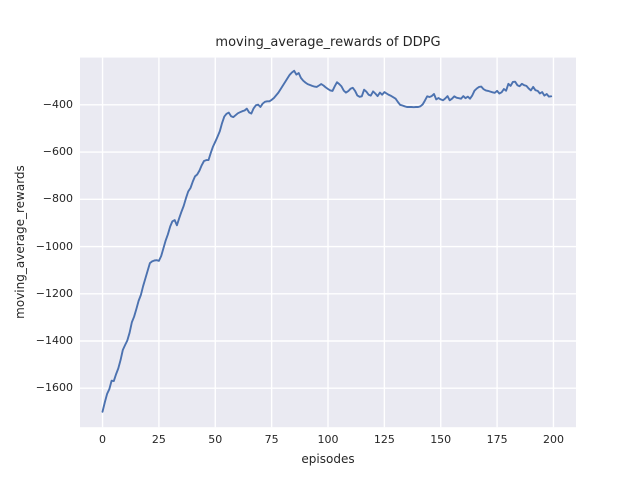 Image resolution: width=640 pixels, height=480 pixels. Describe the element at coordinates (553, 439) in the screenshot. I see `x-tick-label: 200` at that location.